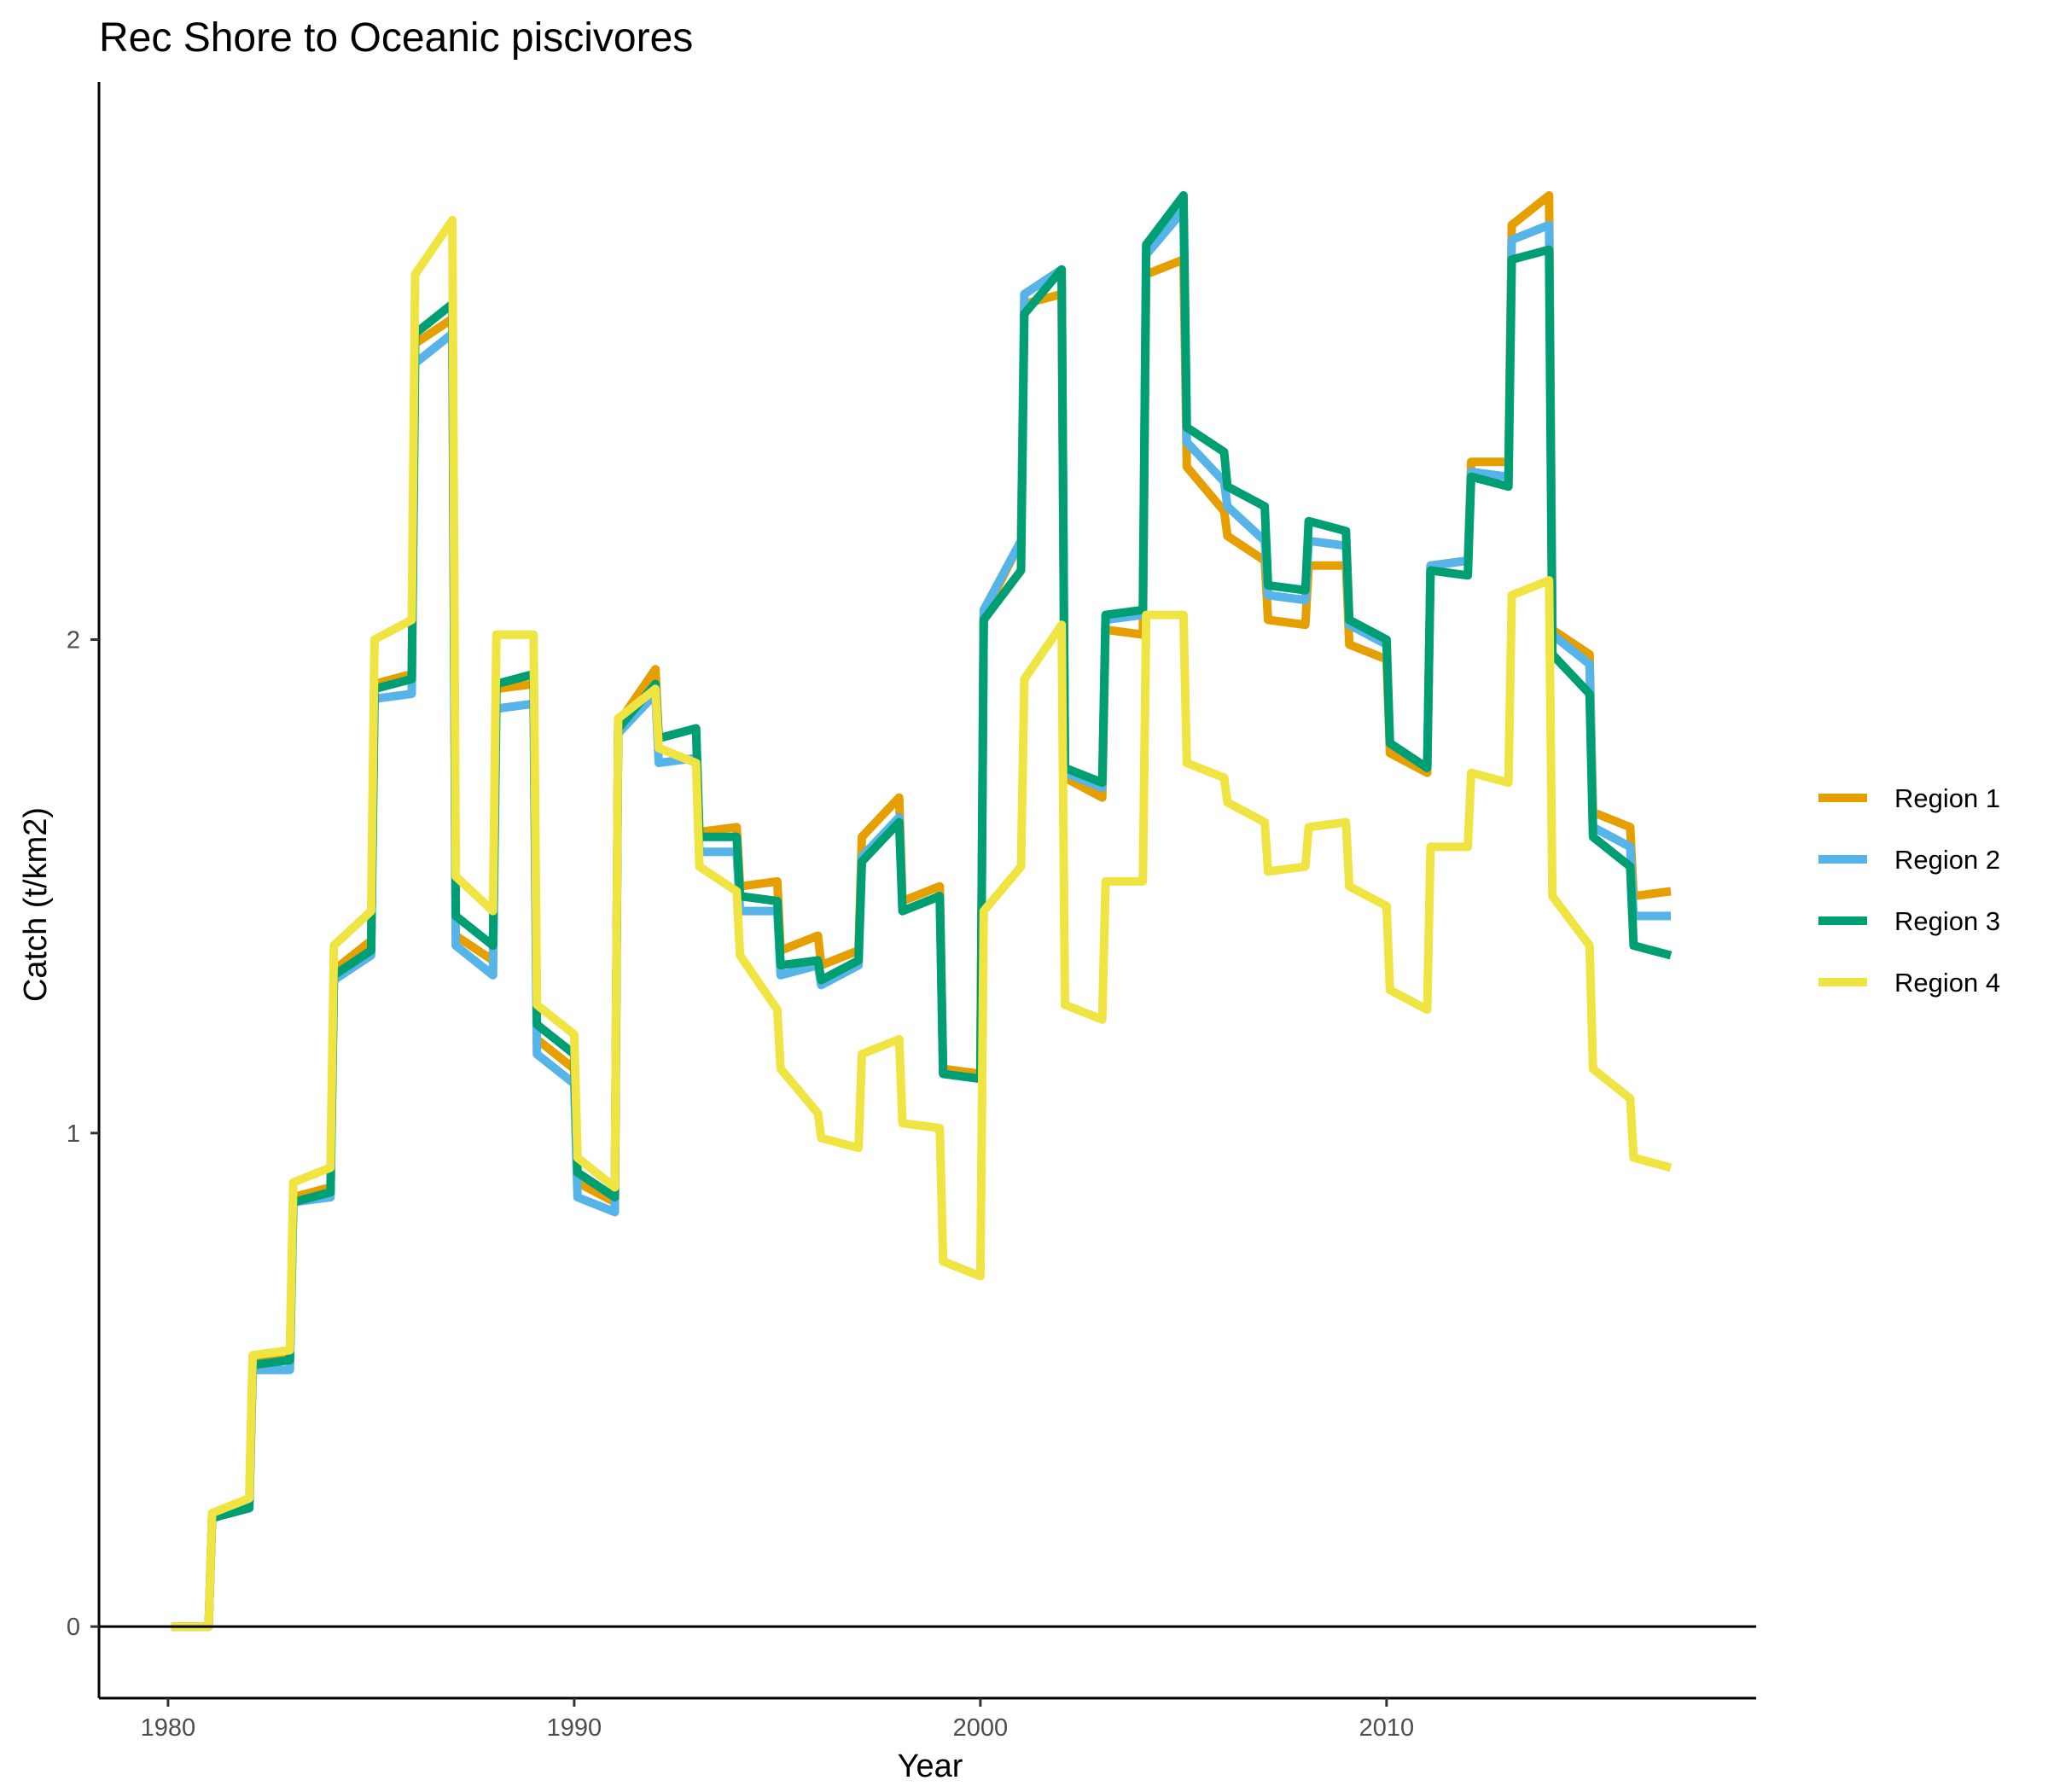  Describe the element at coordinates (73, 1134) in the screenshot. I see `y-tick-label: 1` at that location.